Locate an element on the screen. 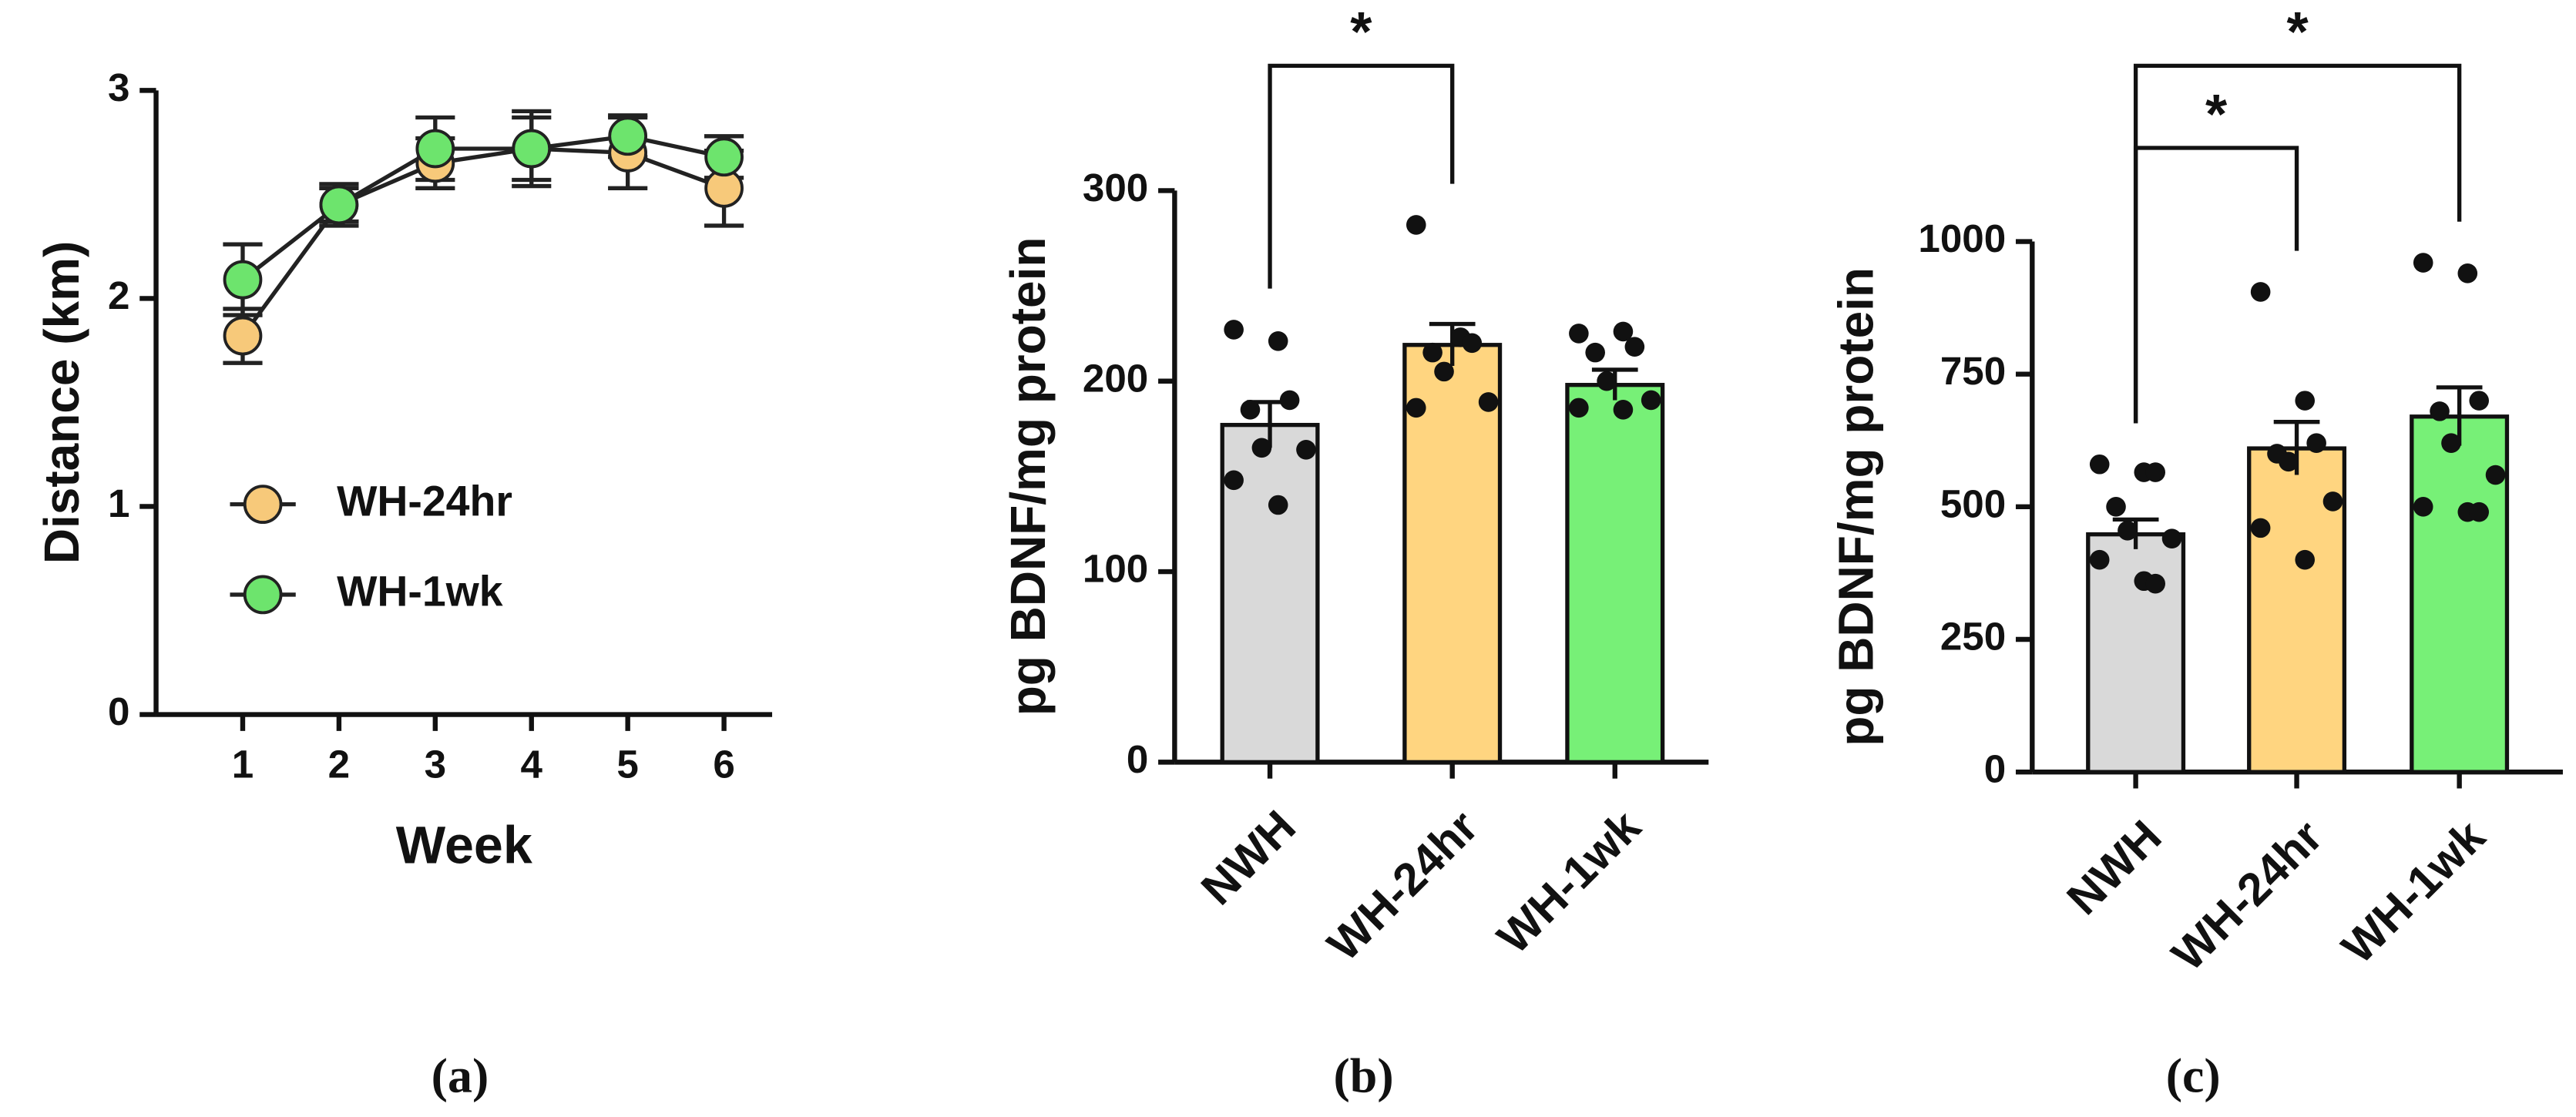 Image resolution: width=2576 pixels, height=1117 pixels. legend-label: WH-1wk is located at coordinates (420, 592).